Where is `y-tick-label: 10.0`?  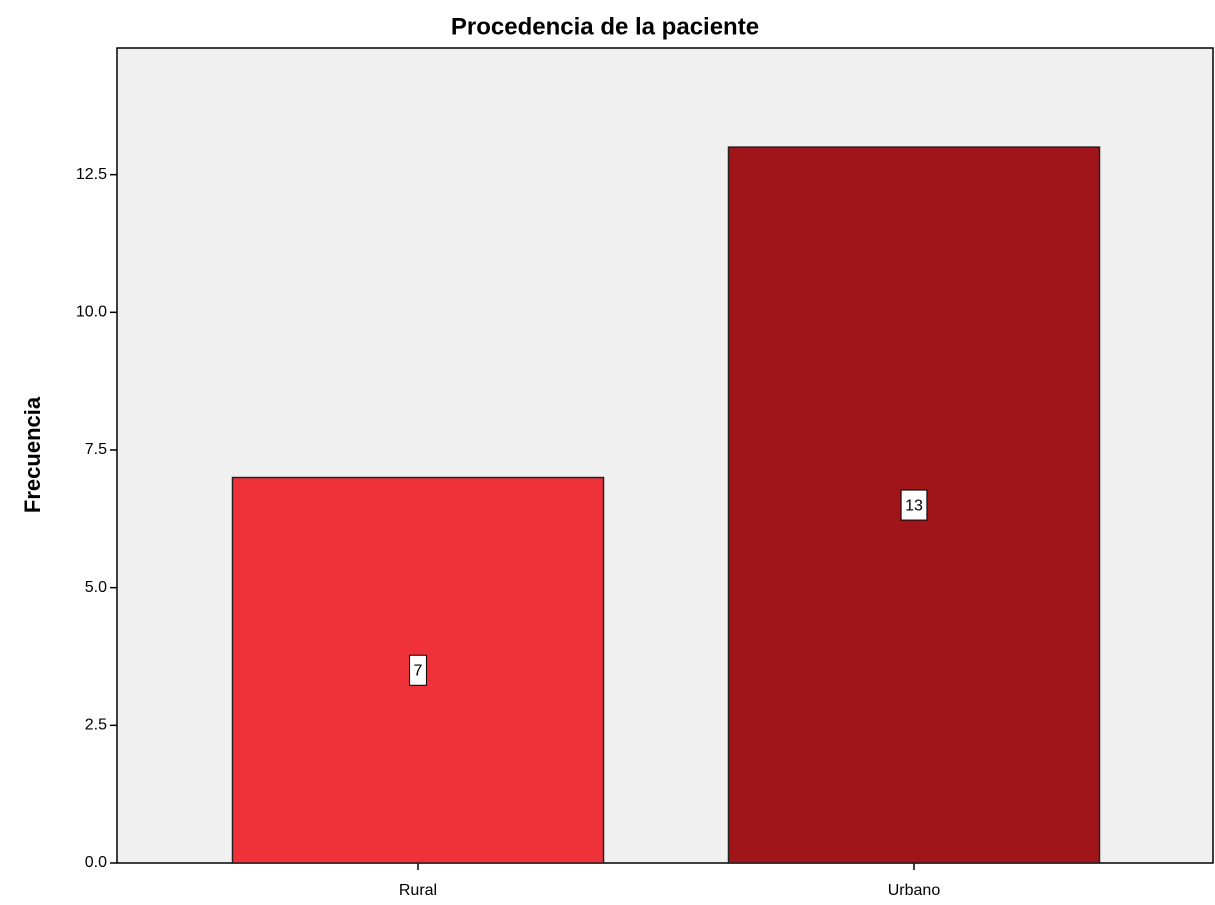
y-tick-label: 10.0 is located at coordinates (91, 312).